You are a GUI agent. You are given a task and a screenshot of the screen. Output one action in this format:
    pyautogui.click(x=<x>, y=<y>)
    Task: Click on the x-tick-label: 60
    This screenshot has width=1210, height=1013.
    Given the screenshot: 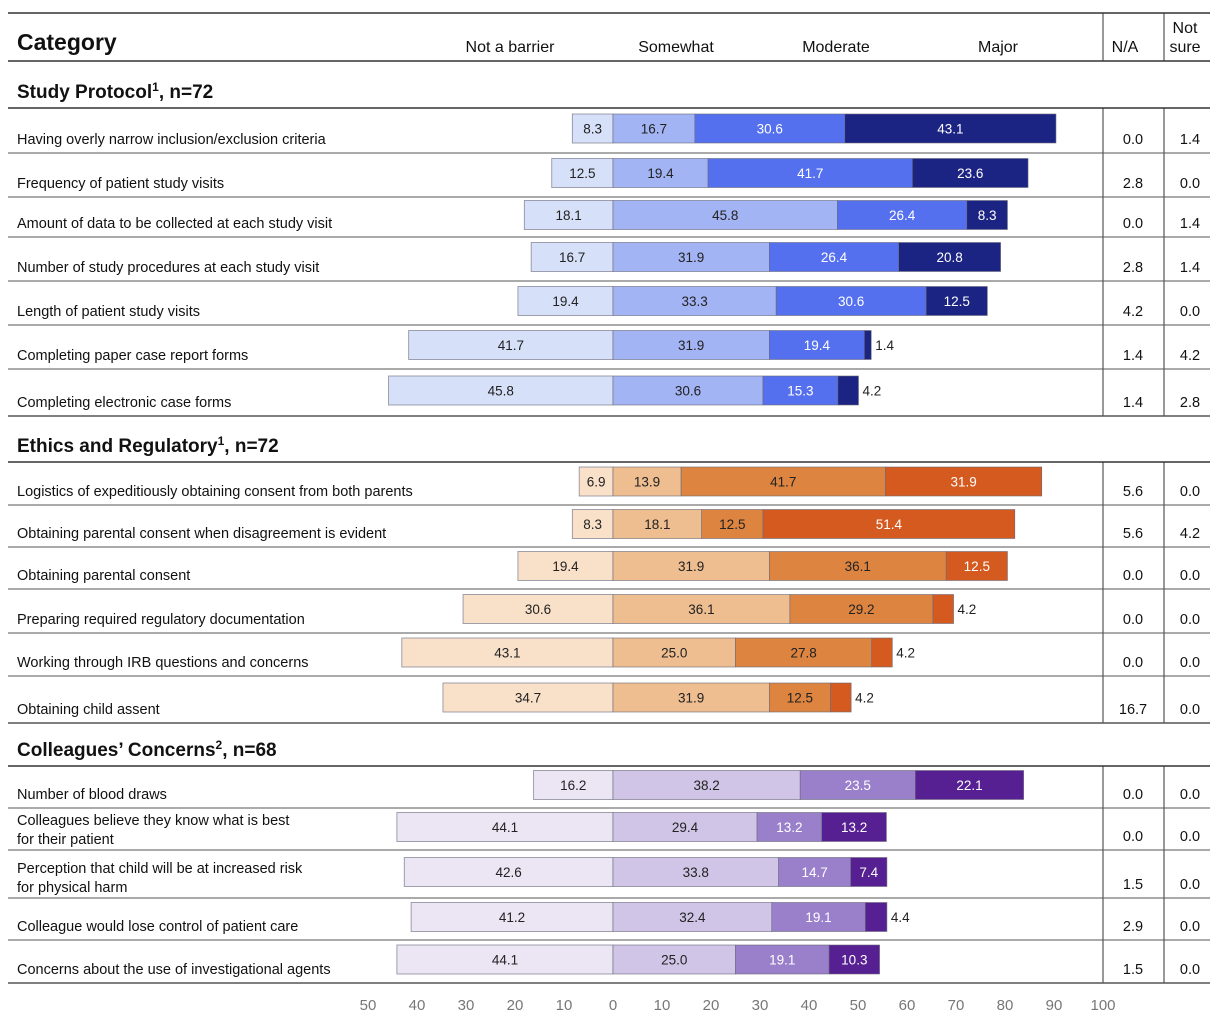 What is the action you would take?
    pyautogui.click(x=907, y=1005)
    